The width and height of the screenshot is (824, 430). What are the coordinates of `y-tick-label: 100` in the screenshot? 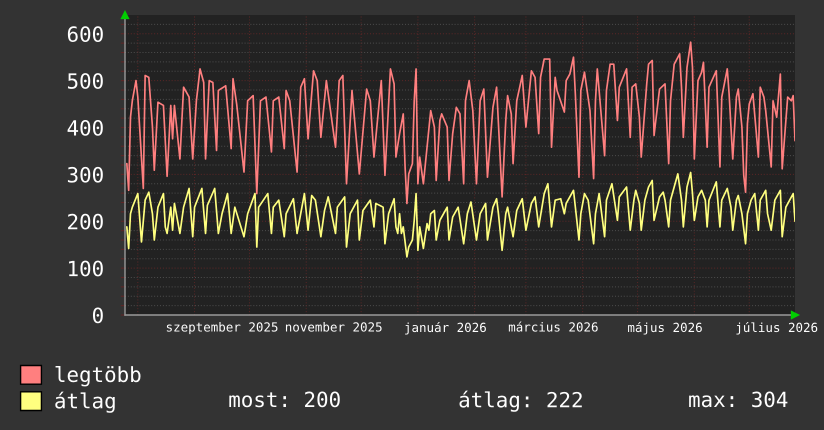 It's located at (86, 268).